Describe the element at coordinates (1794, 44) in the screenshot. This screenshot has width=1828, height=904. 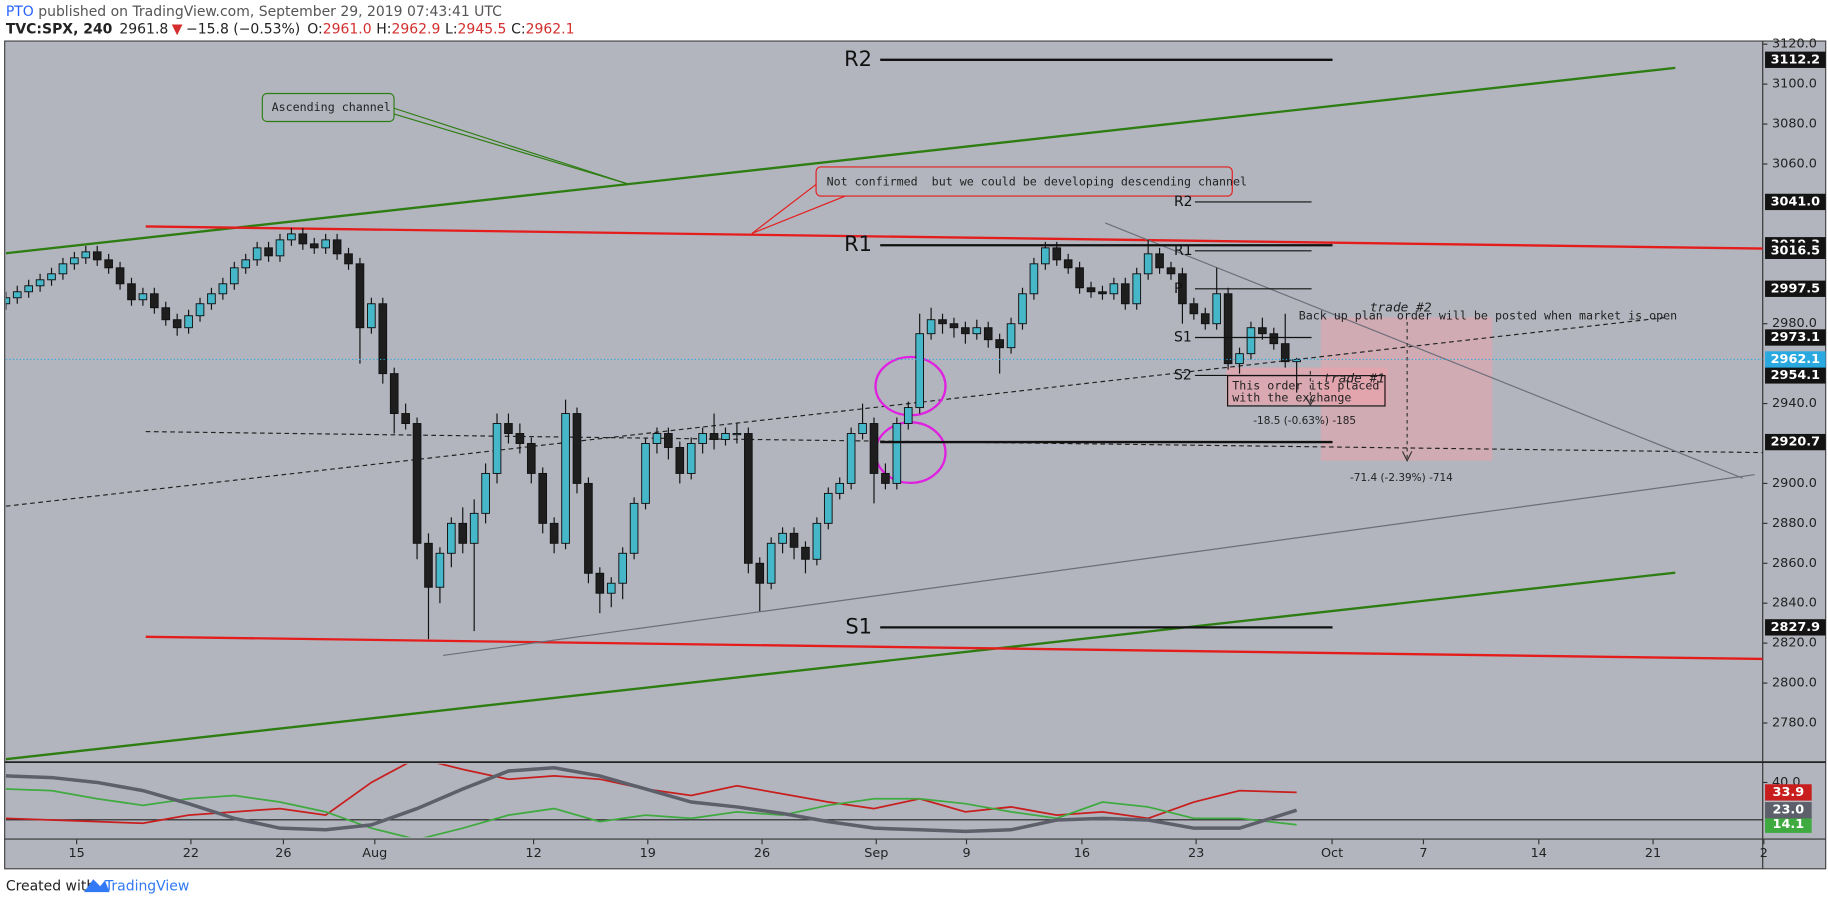
I see `y-tick-label: 3120.0` at that location.